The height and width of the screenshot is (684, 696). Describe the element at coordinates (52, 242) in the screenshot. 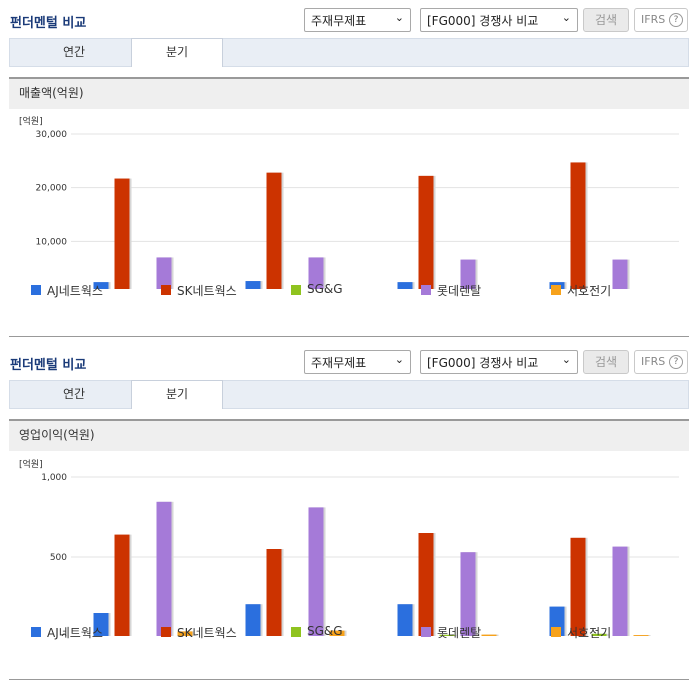

I see `y-tick-label: 10,000` at that location.